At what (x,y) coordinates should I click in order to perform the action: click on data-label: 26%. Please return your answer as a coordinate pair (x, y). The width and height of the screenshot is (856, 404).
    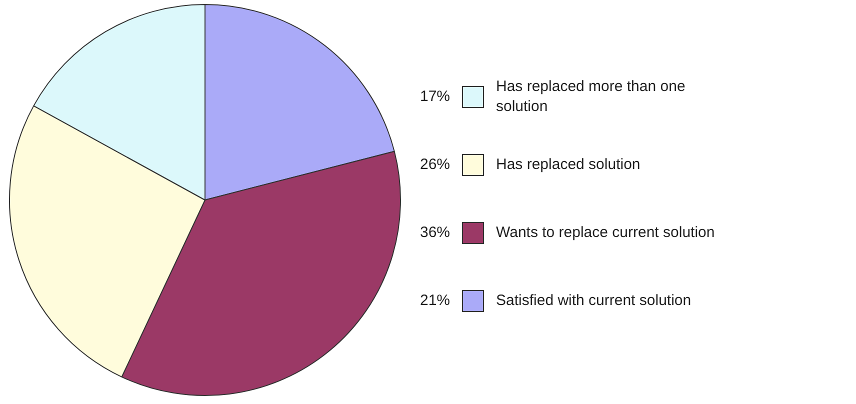
    Looking at the image, I should click on (435, 165).